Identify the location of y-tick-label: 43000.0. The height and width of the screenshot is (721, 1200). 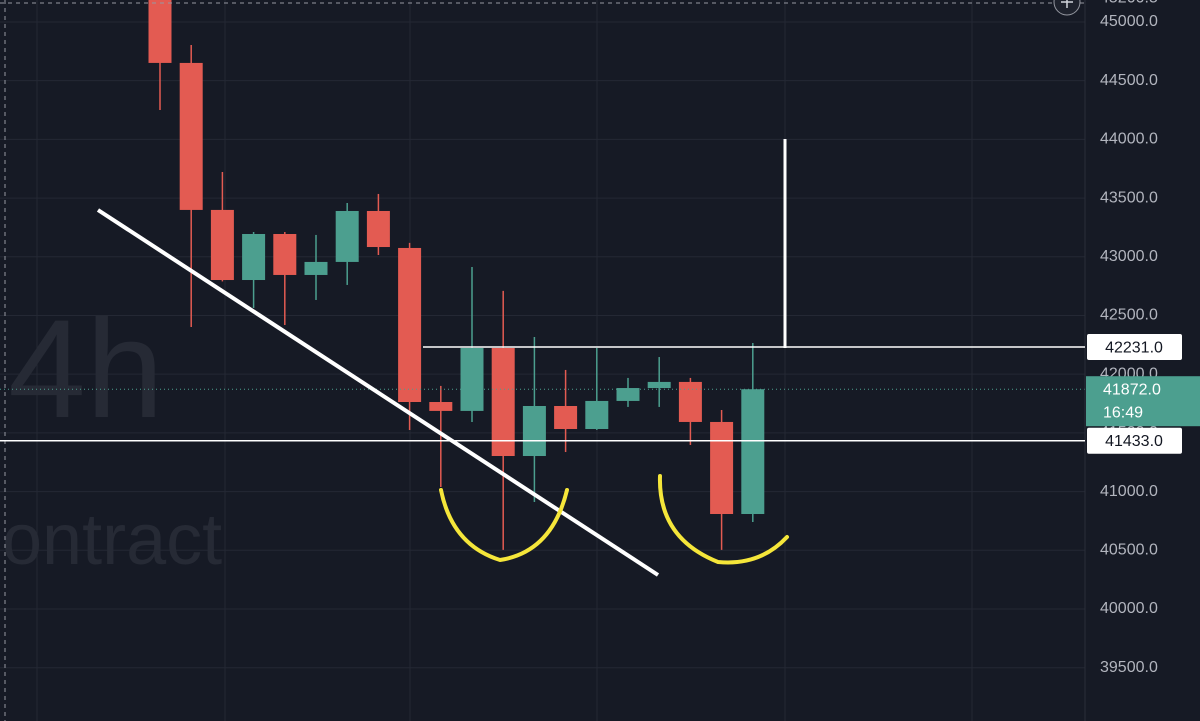
(1129, 256).